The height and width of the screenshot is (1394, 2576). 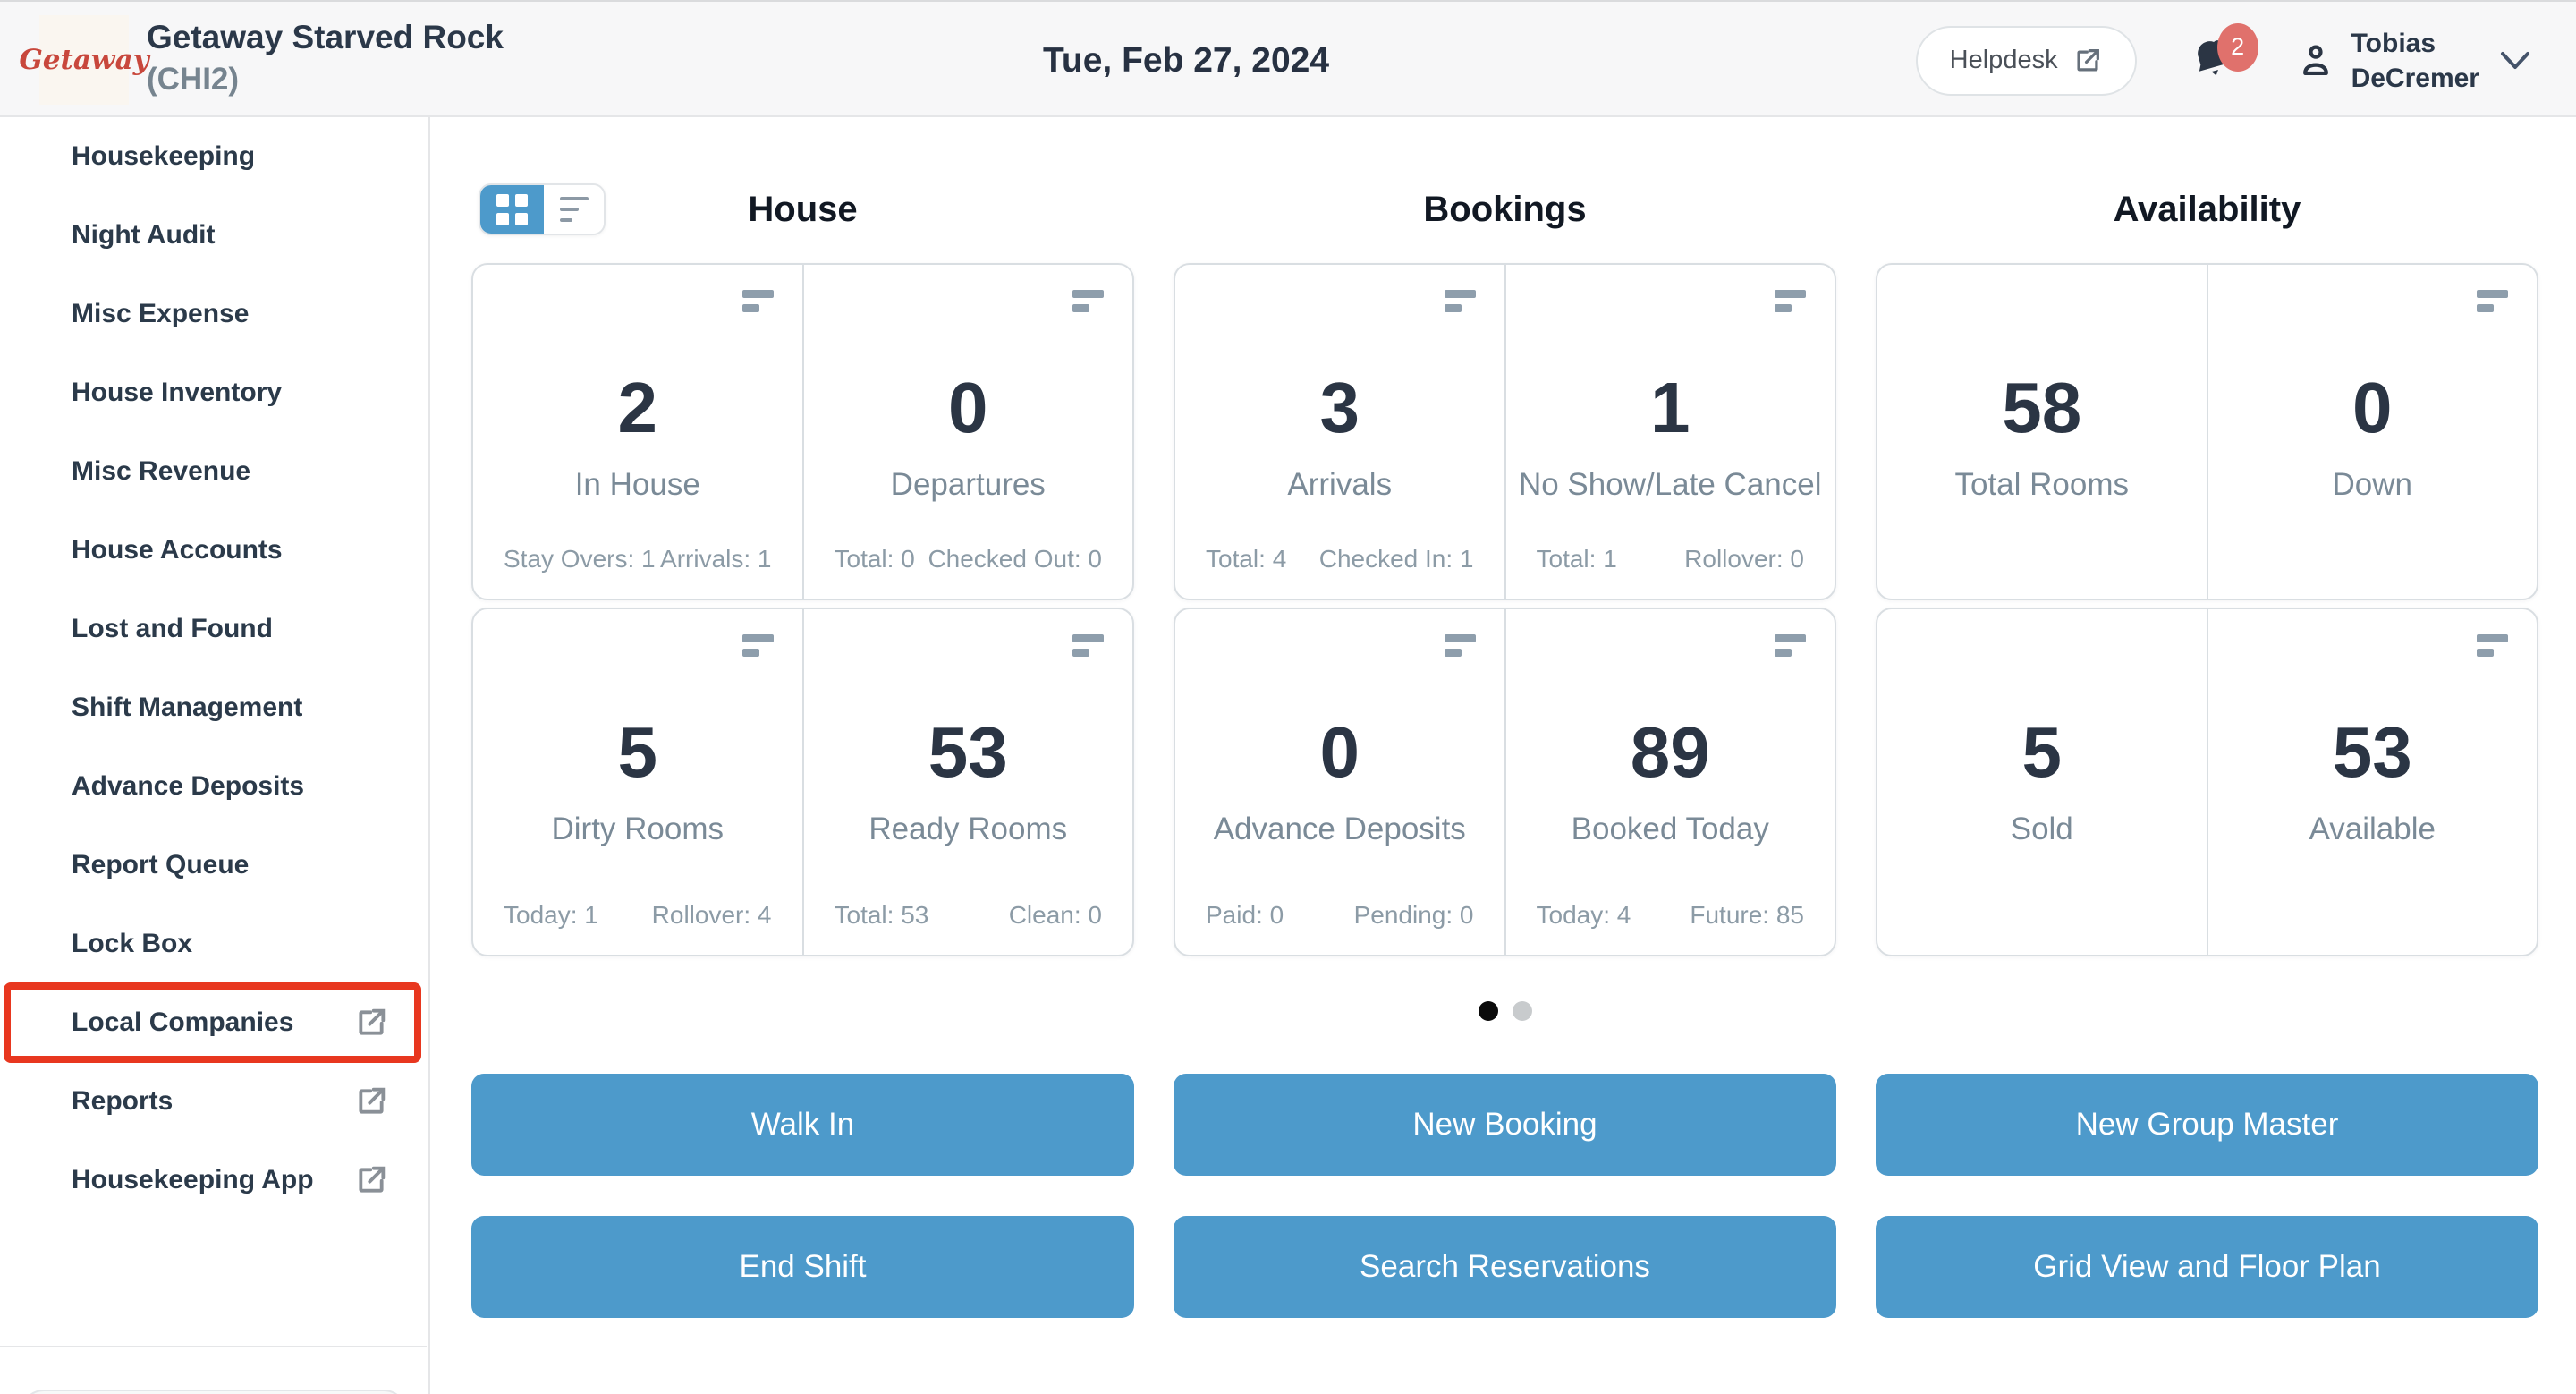 I want to click on substat: Pending: 0, so click(x=1413, y=915).